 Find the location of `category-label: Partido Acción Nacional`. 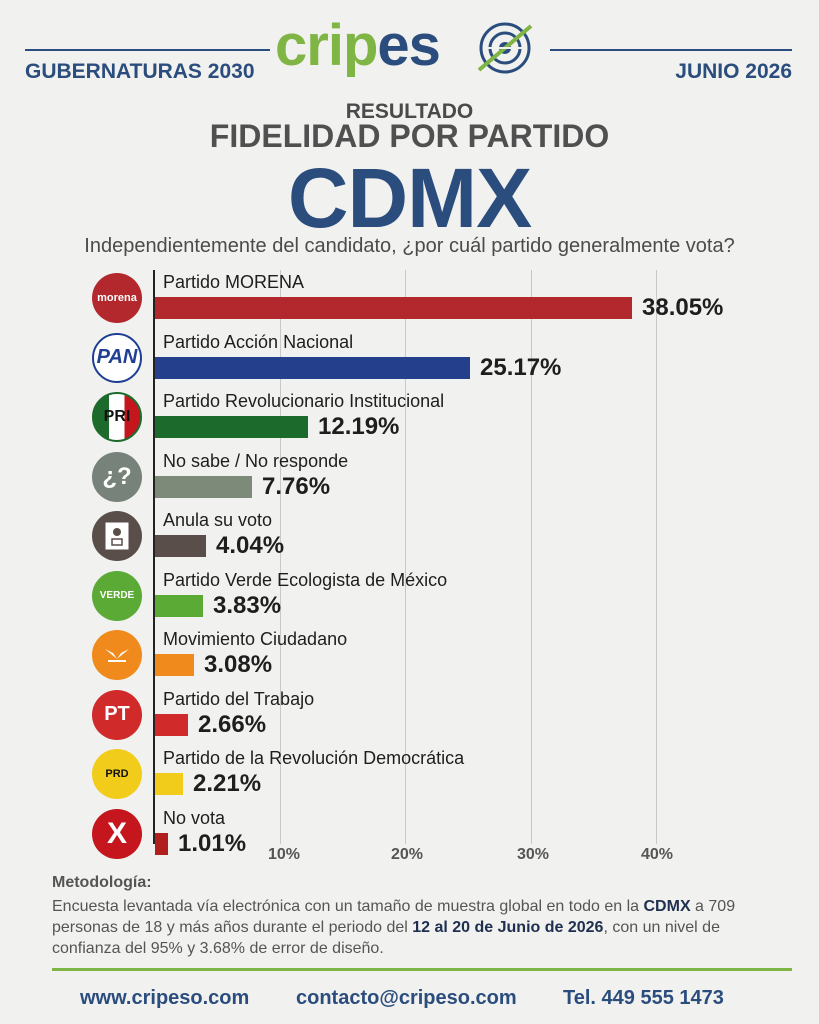

category-label: Partido Acción Nacional is located at coordinates (258, 341).